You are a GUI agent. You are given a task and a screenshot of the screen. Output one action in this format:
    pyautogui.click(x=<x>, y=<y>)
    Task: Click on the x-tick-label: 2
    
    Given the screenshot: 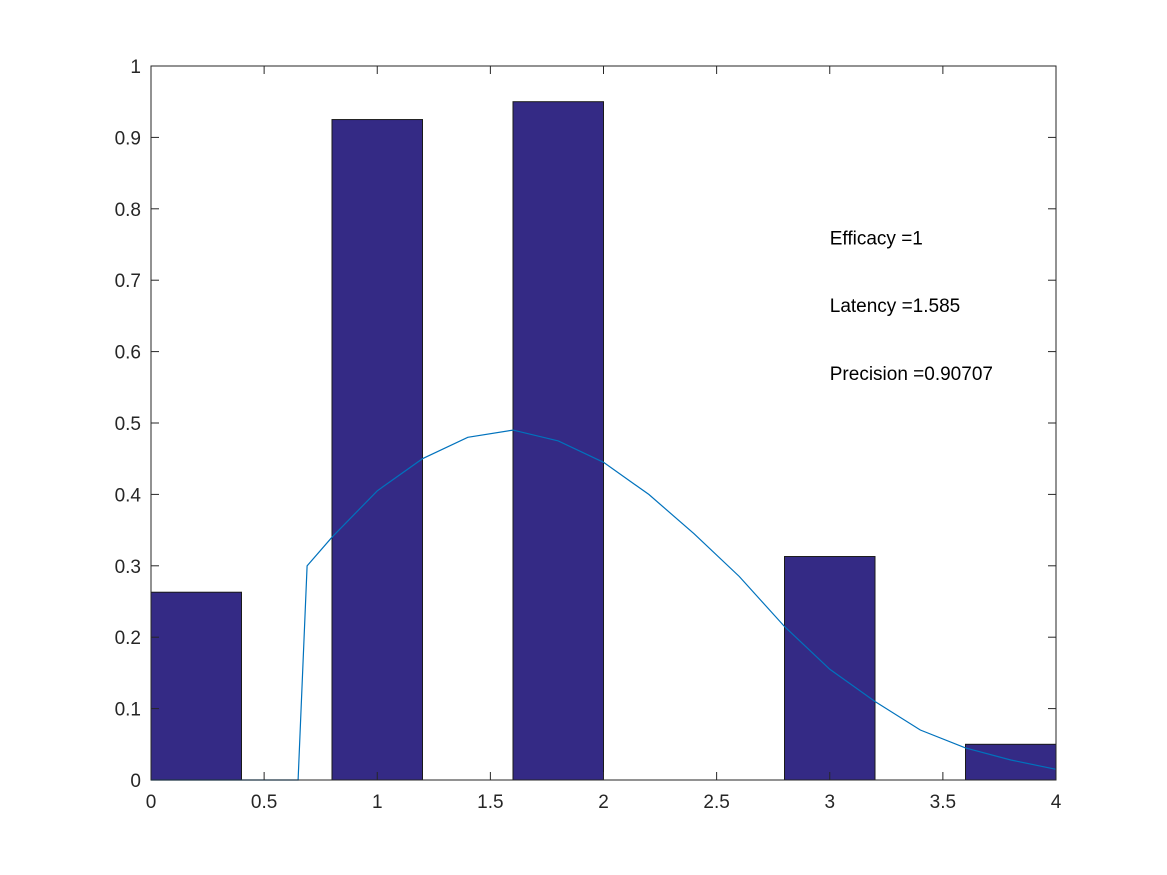 What is the action you would take?
    pyautogui.click(x=603, y=802)
    